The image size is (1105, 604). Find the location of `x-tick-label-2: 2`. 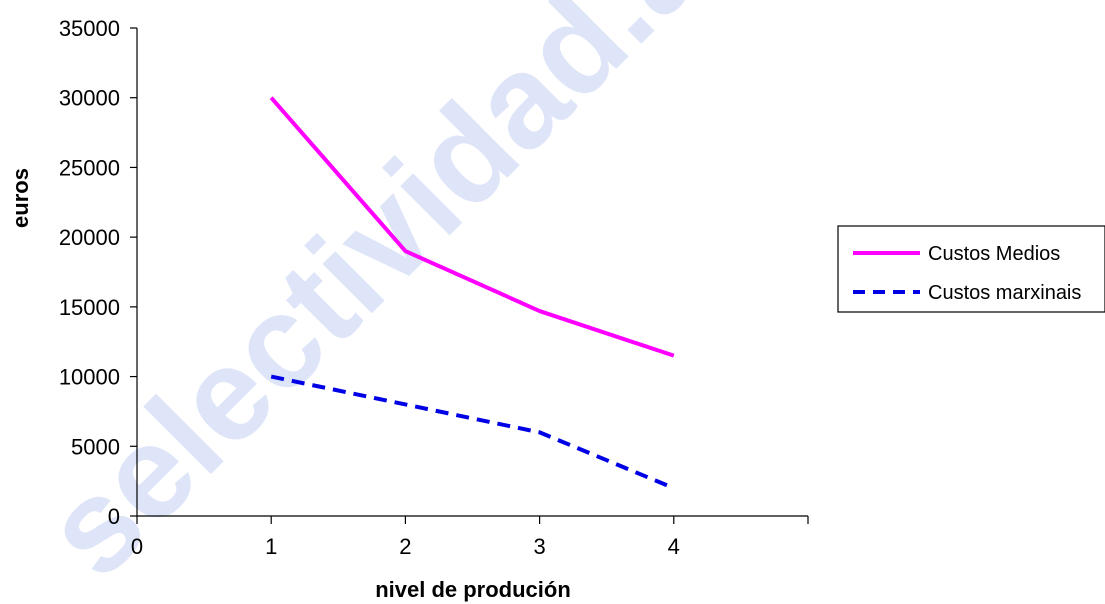

x-tick-label-2: 2 is located at coordinates (405, 546).